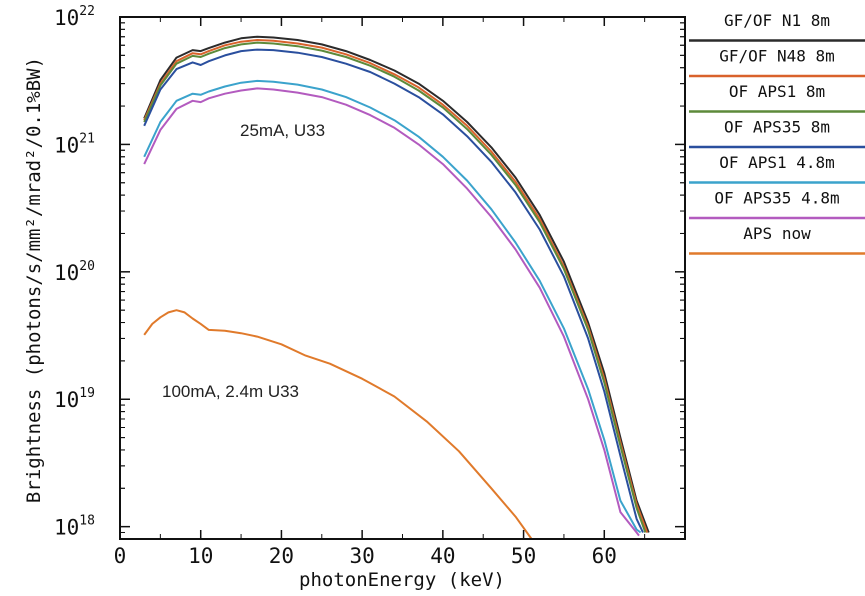 This screenshot has width=865, height=596. What do you see at coordinates (230, 391) in the screenshot?
I see `annotation-100ma: 100mA, 2.4m U33` at bounding box center [230, 391].